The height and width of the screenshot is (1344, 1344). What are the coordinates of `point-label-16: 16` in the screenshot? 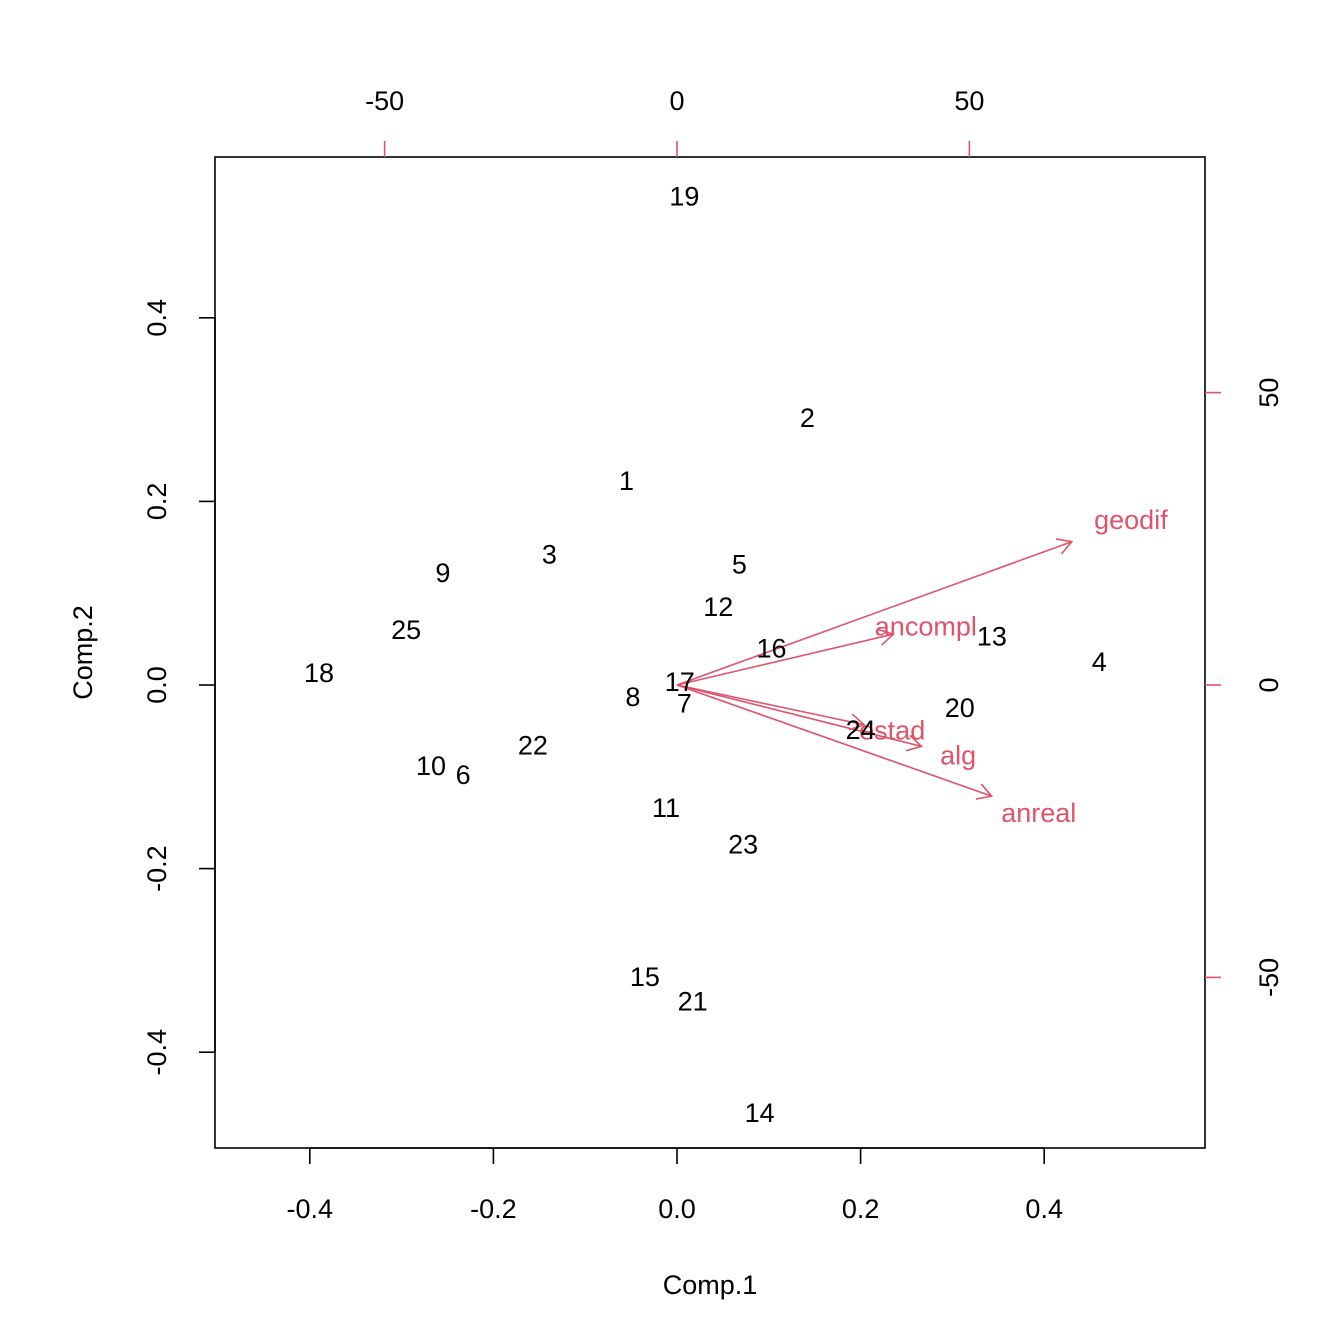 It's located at (772, 648).